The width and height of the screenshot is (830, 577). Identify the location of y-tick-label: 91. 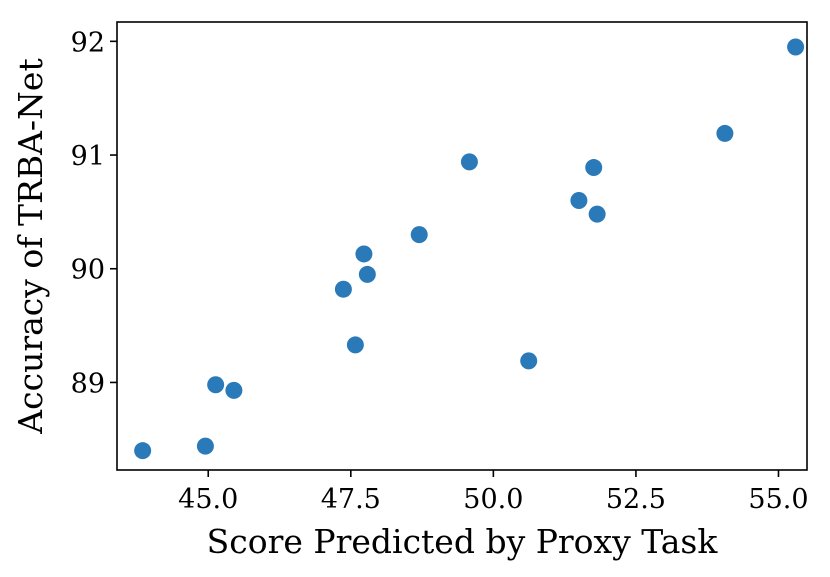
(88, 156).